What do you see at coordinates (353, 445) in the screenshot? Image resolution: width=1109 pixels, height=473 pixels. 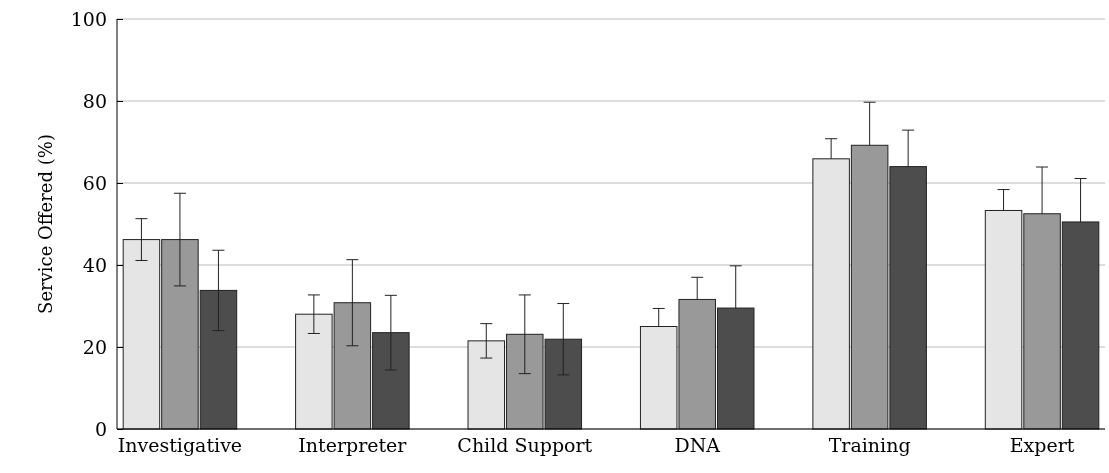 I see `x-tick-label: Interpreter` at bounding box center [353, 445].